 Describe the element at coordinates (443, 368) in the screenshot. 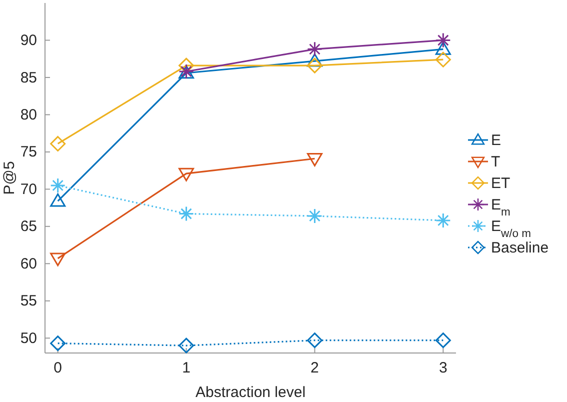

I see `x-tick-label: 3` at that location.